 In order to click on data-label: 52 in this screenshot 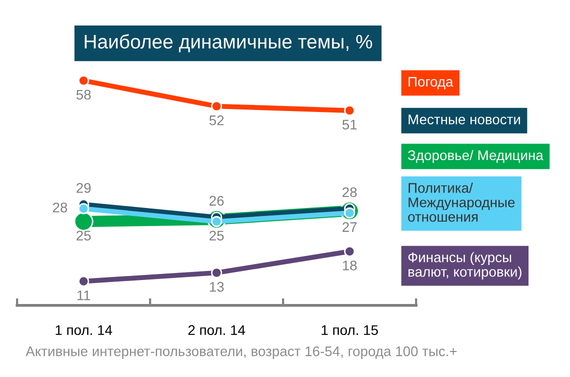, I will do `click(216, 120)`.